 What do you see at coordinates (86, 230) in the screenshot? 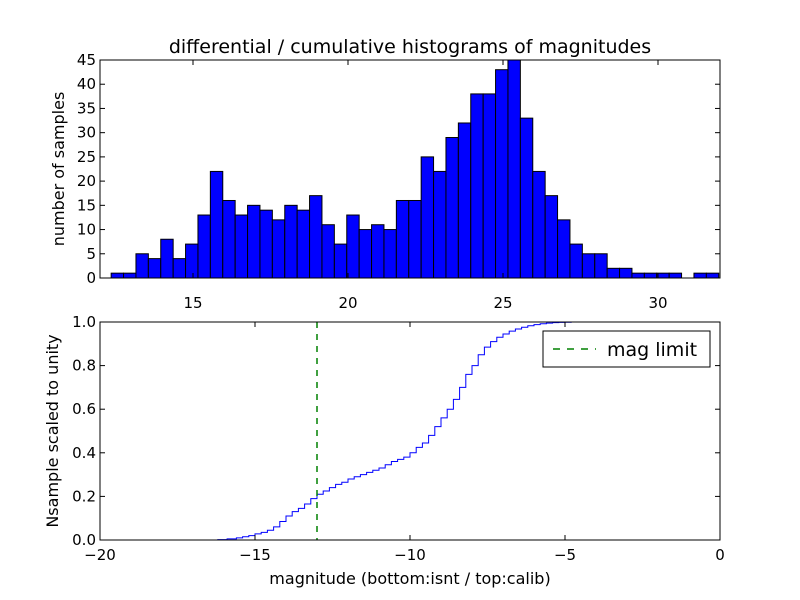
I see `histogram-y-tick-label: 10` at bounding box center [86, 230].